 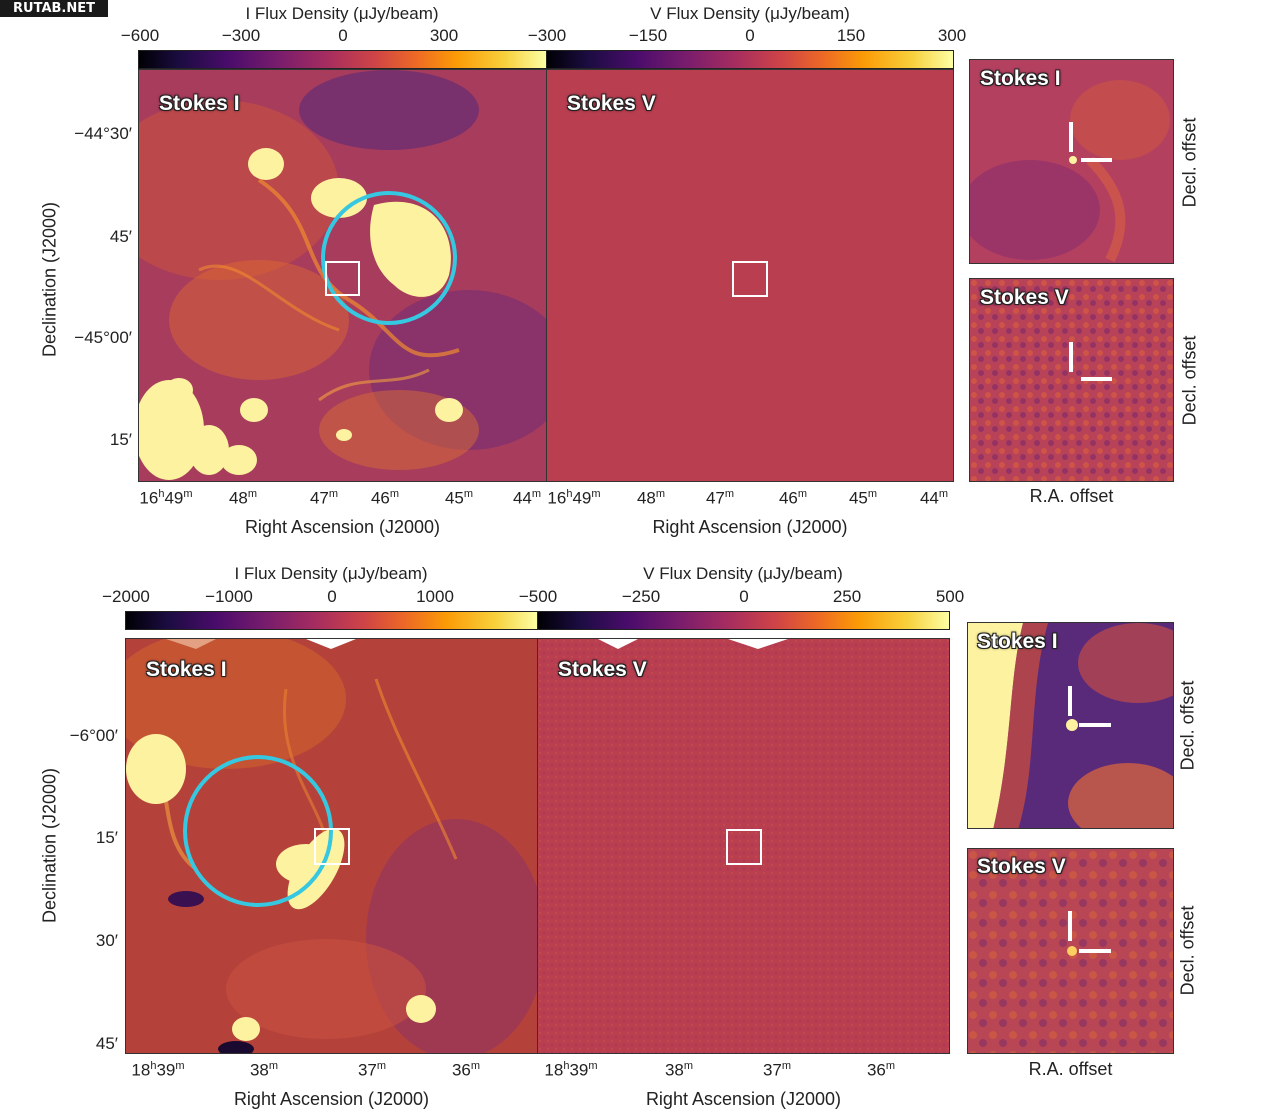 What do you see at coordinates (1020, 78) in the screenshot?
I see `top-inset-i-label: Stokes I` at bounding box center [1020, 78].